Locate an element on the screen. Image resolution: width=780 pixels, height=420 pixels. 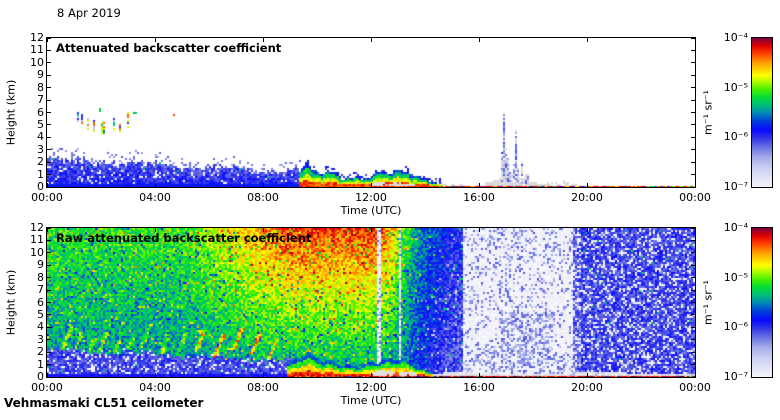
y-tick-label: 2 is located at coordinates (40, 352).